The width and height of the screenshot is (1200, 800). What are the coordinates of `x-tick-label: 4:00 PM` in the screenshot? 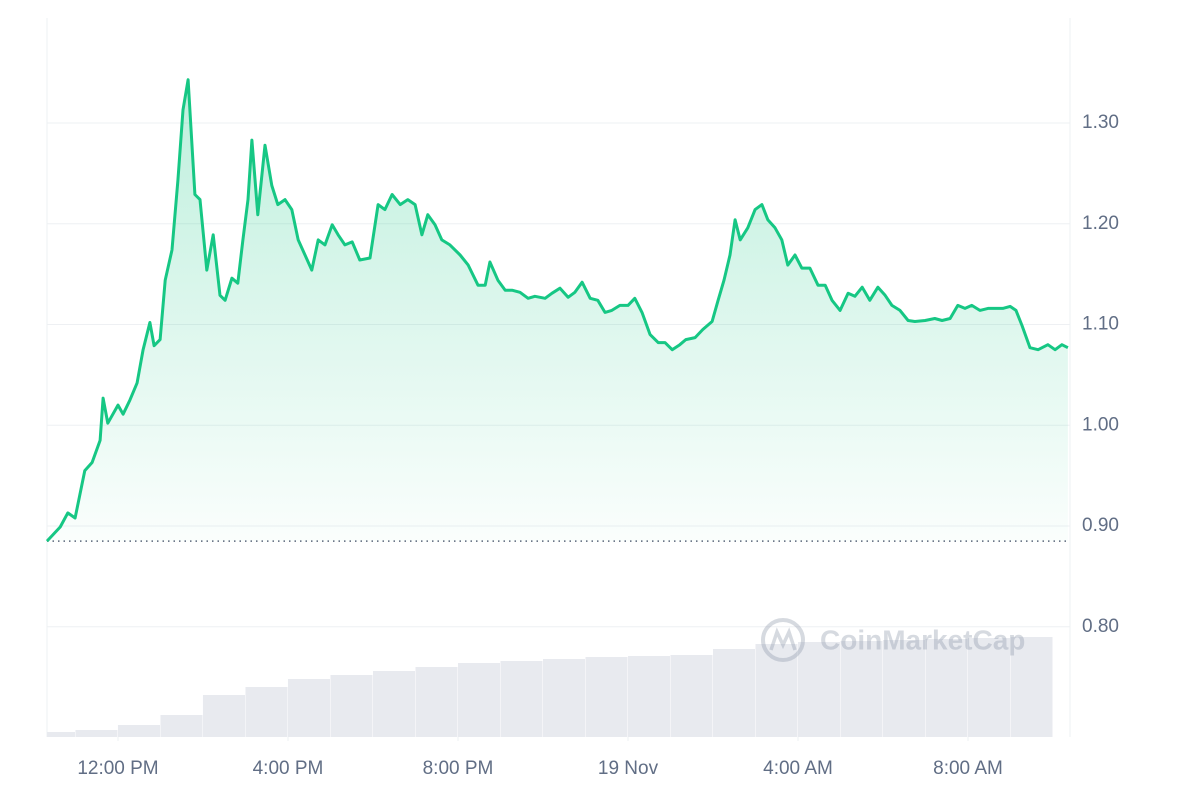 It's located at (288, 768).